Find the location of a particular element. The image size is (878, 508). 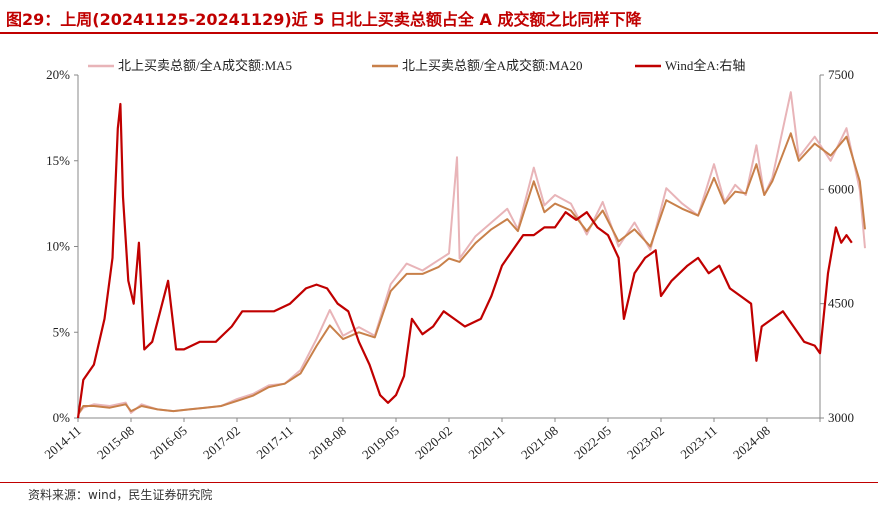

x-tick-label: 2021-08 is located at coordinates (539, 442).